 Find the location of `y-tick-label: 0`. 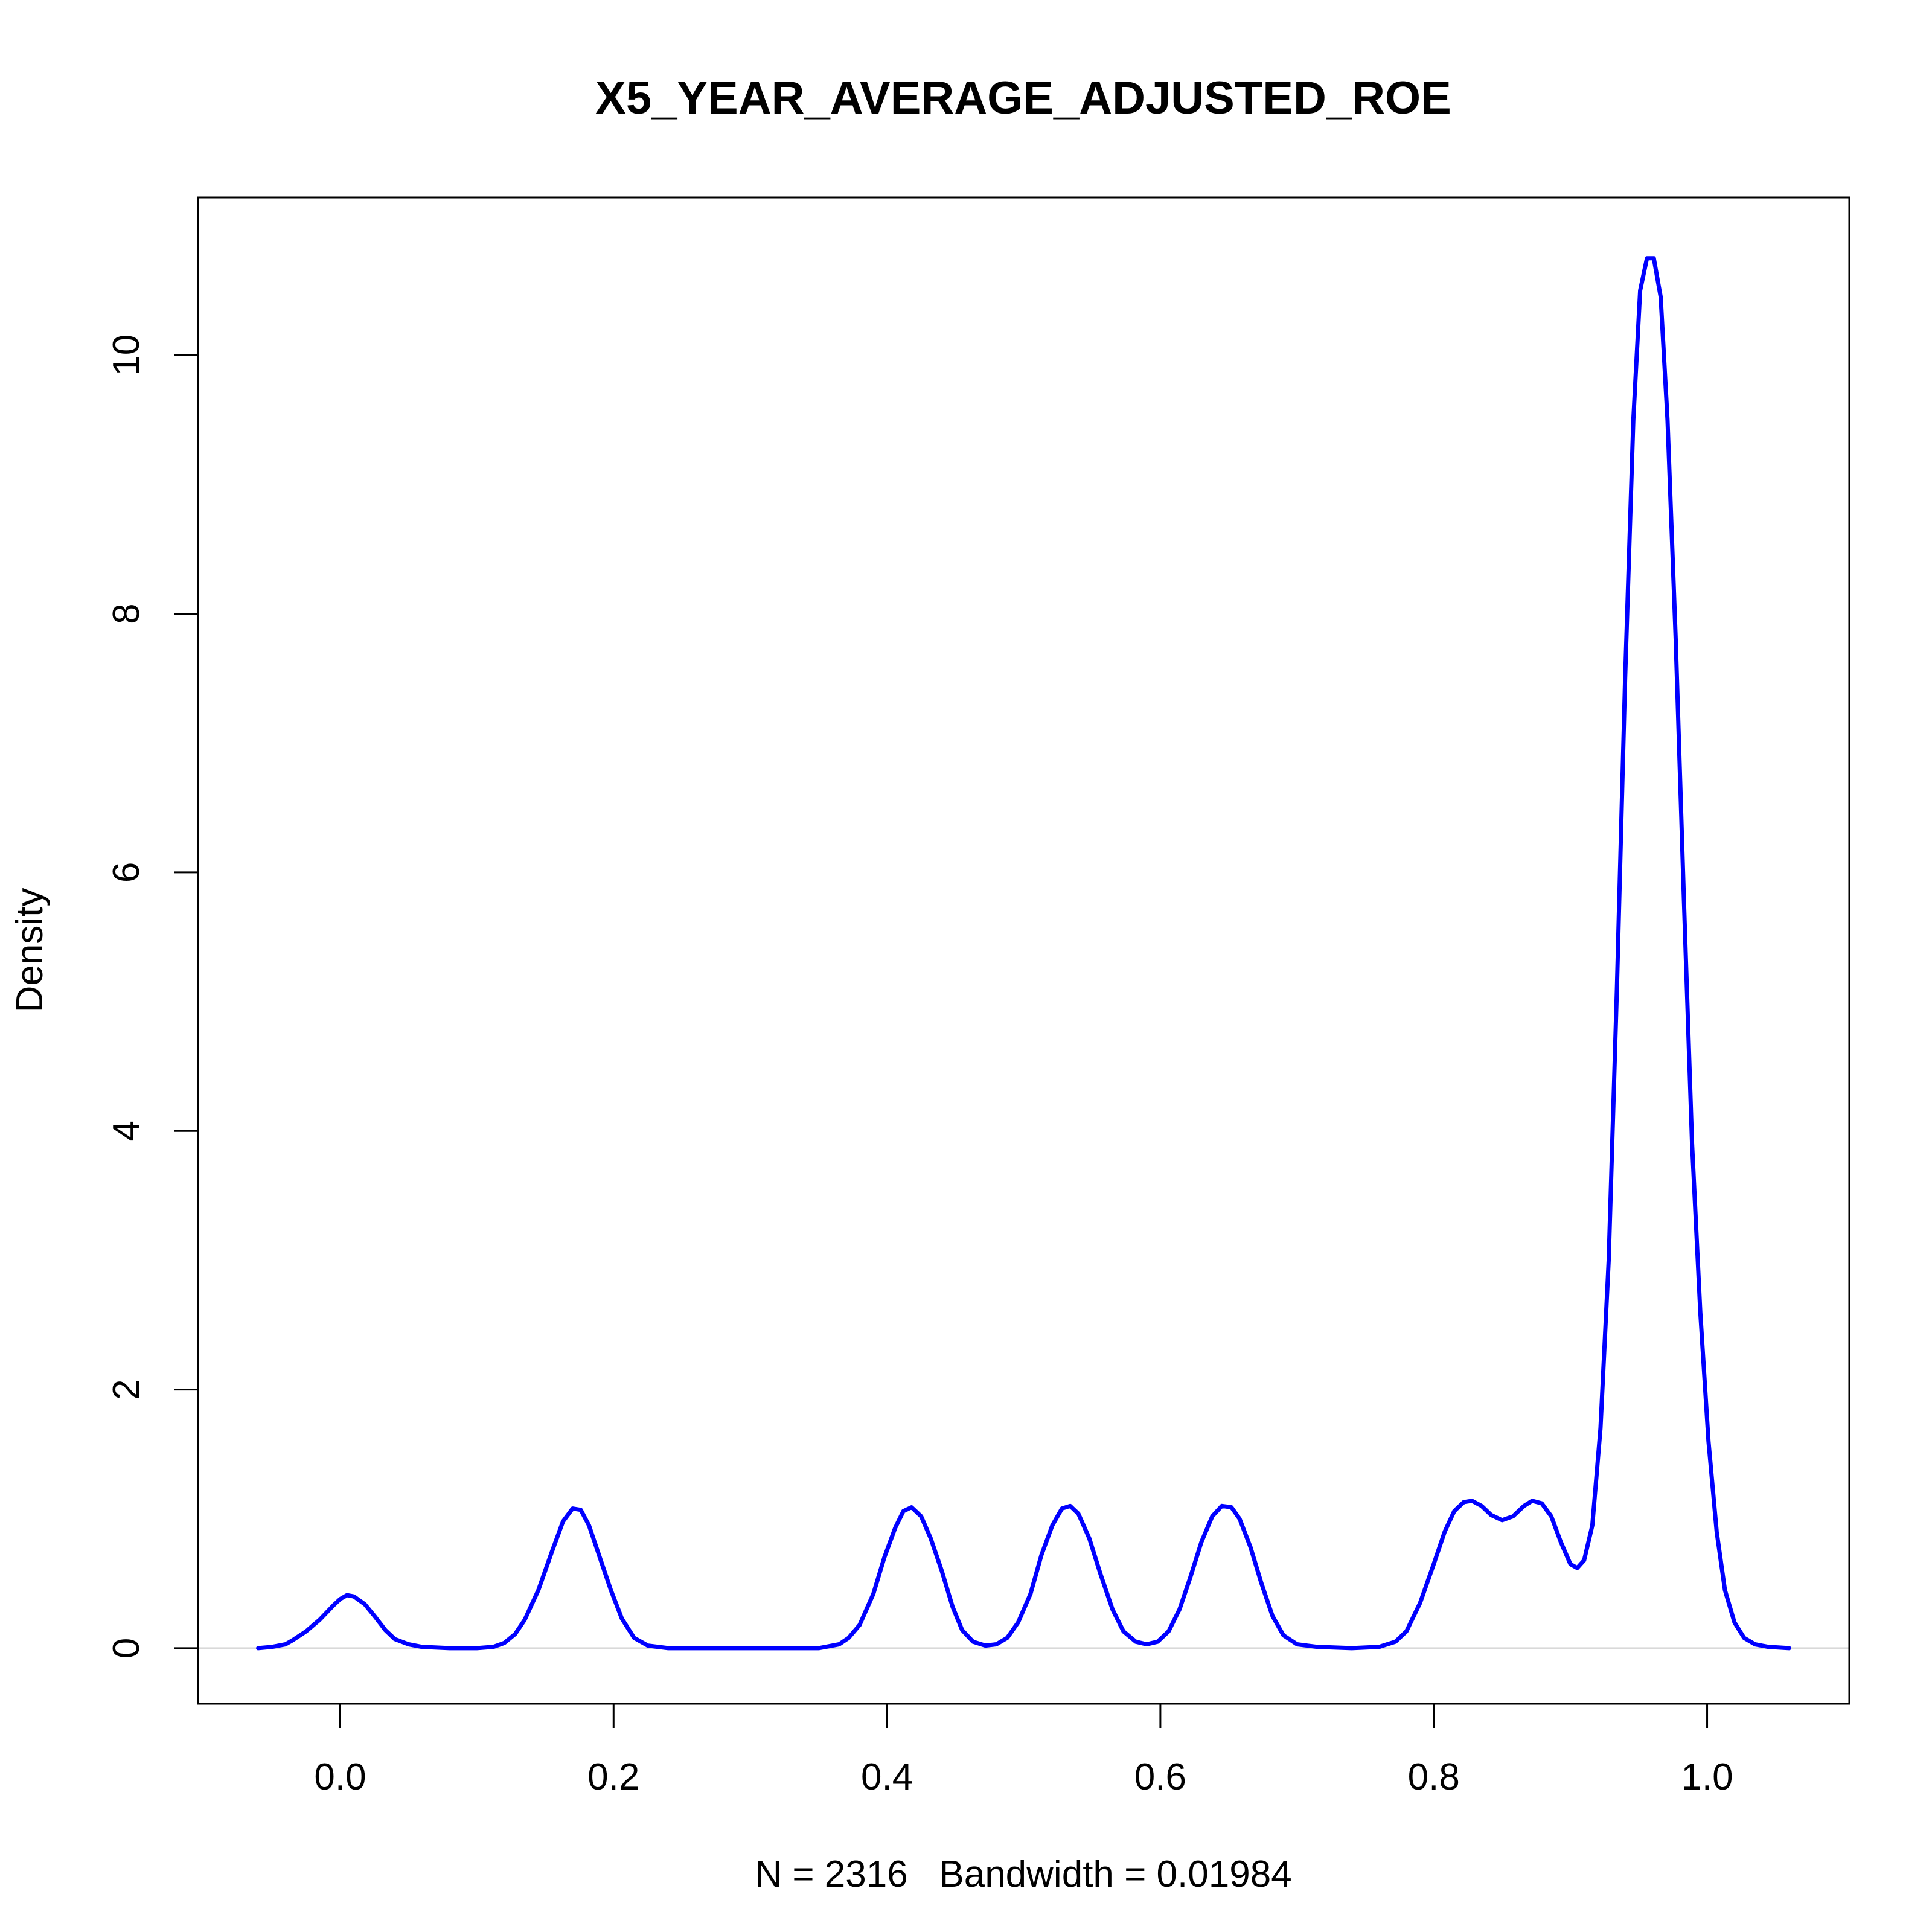

y-tick-label: 0 is located at coordinates (127, 1649).